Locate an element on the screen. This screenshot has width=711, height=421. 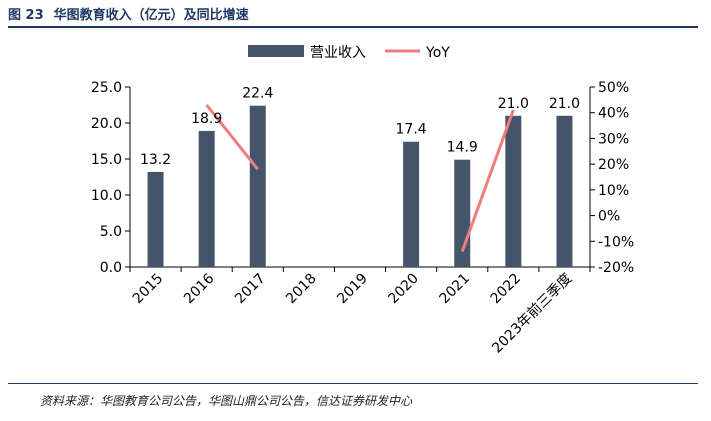
legend-bar-swatch is located at coordinates (276, 51).